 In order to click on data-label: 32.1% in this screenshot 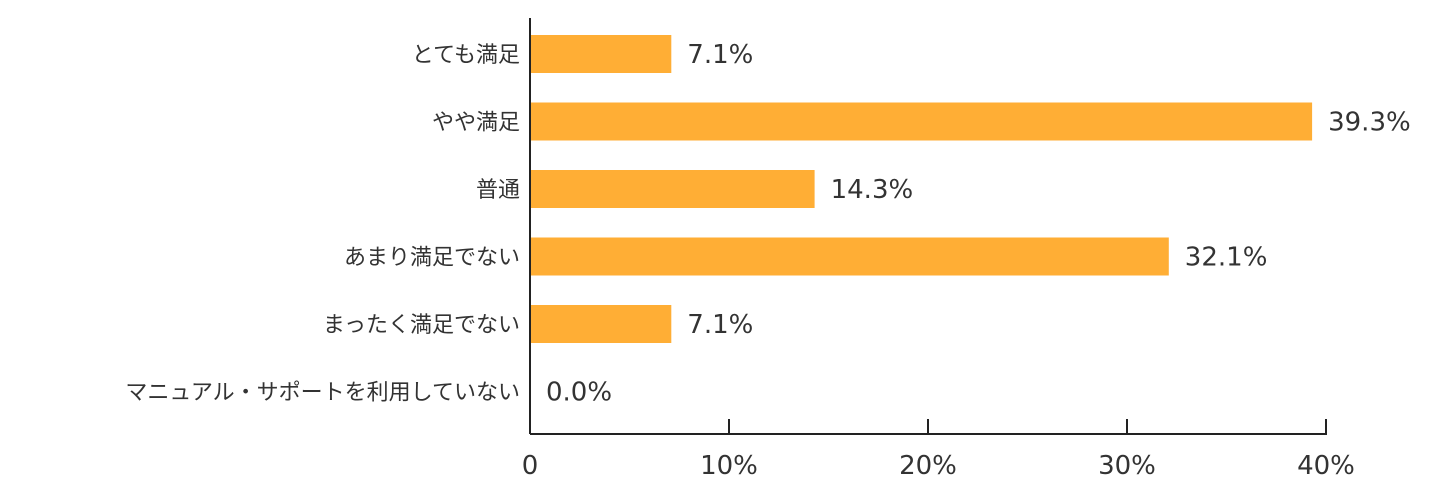, I will do `click(1226, 258)`.